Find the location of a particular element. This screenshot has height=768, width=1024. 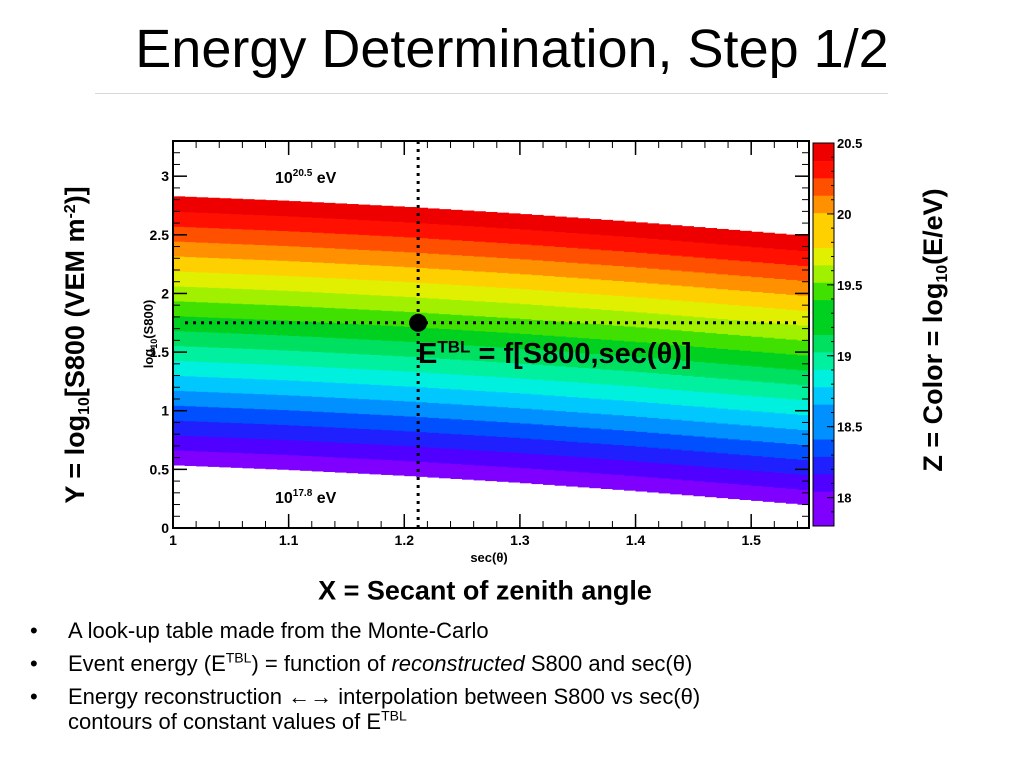

x-tick-label: 1.5 is located at coordinates (751, 540).